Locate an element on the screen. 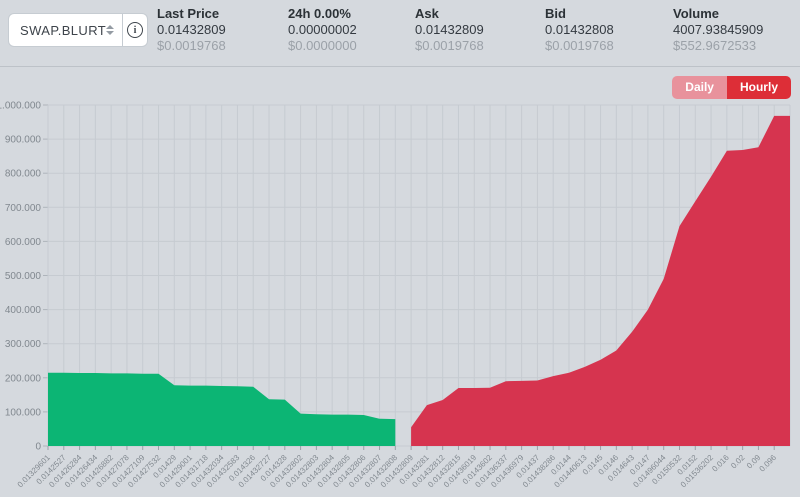  stat-label: Ask is located at coordinates (427, 13).